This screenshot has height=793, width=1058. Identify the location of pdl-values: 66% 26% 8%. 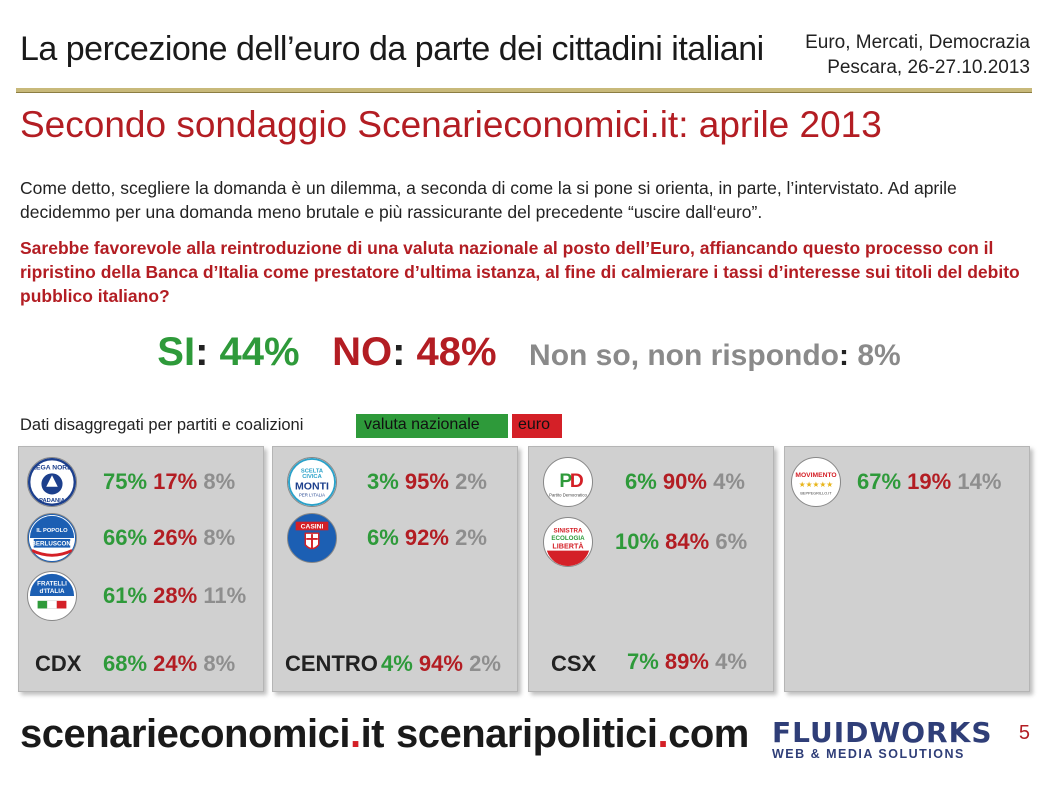
(169, 537).